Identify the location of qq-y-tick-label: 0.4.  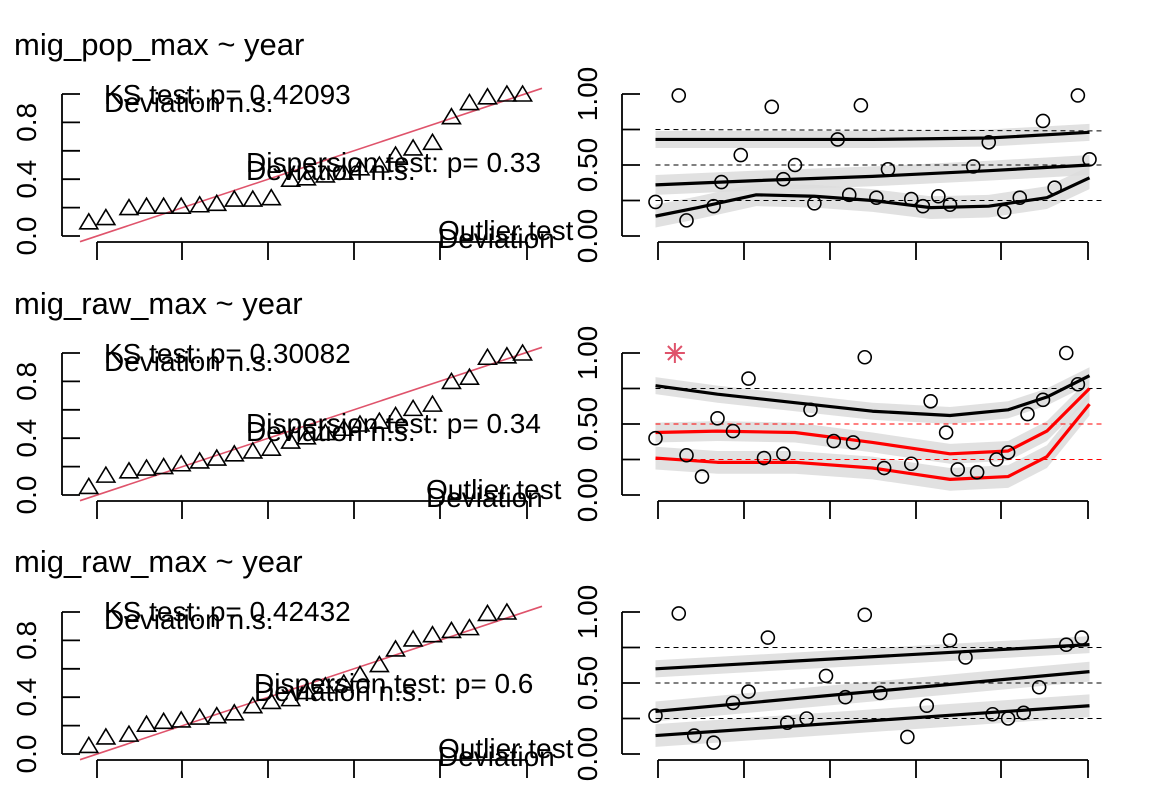
(26, 697).